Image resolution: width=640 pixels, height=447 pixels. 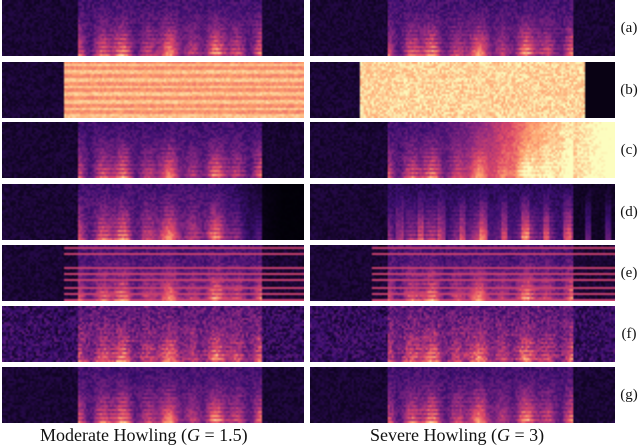 I want to click on caption-left-prefix: Moderate Howling (, so click(x=113, y=435).